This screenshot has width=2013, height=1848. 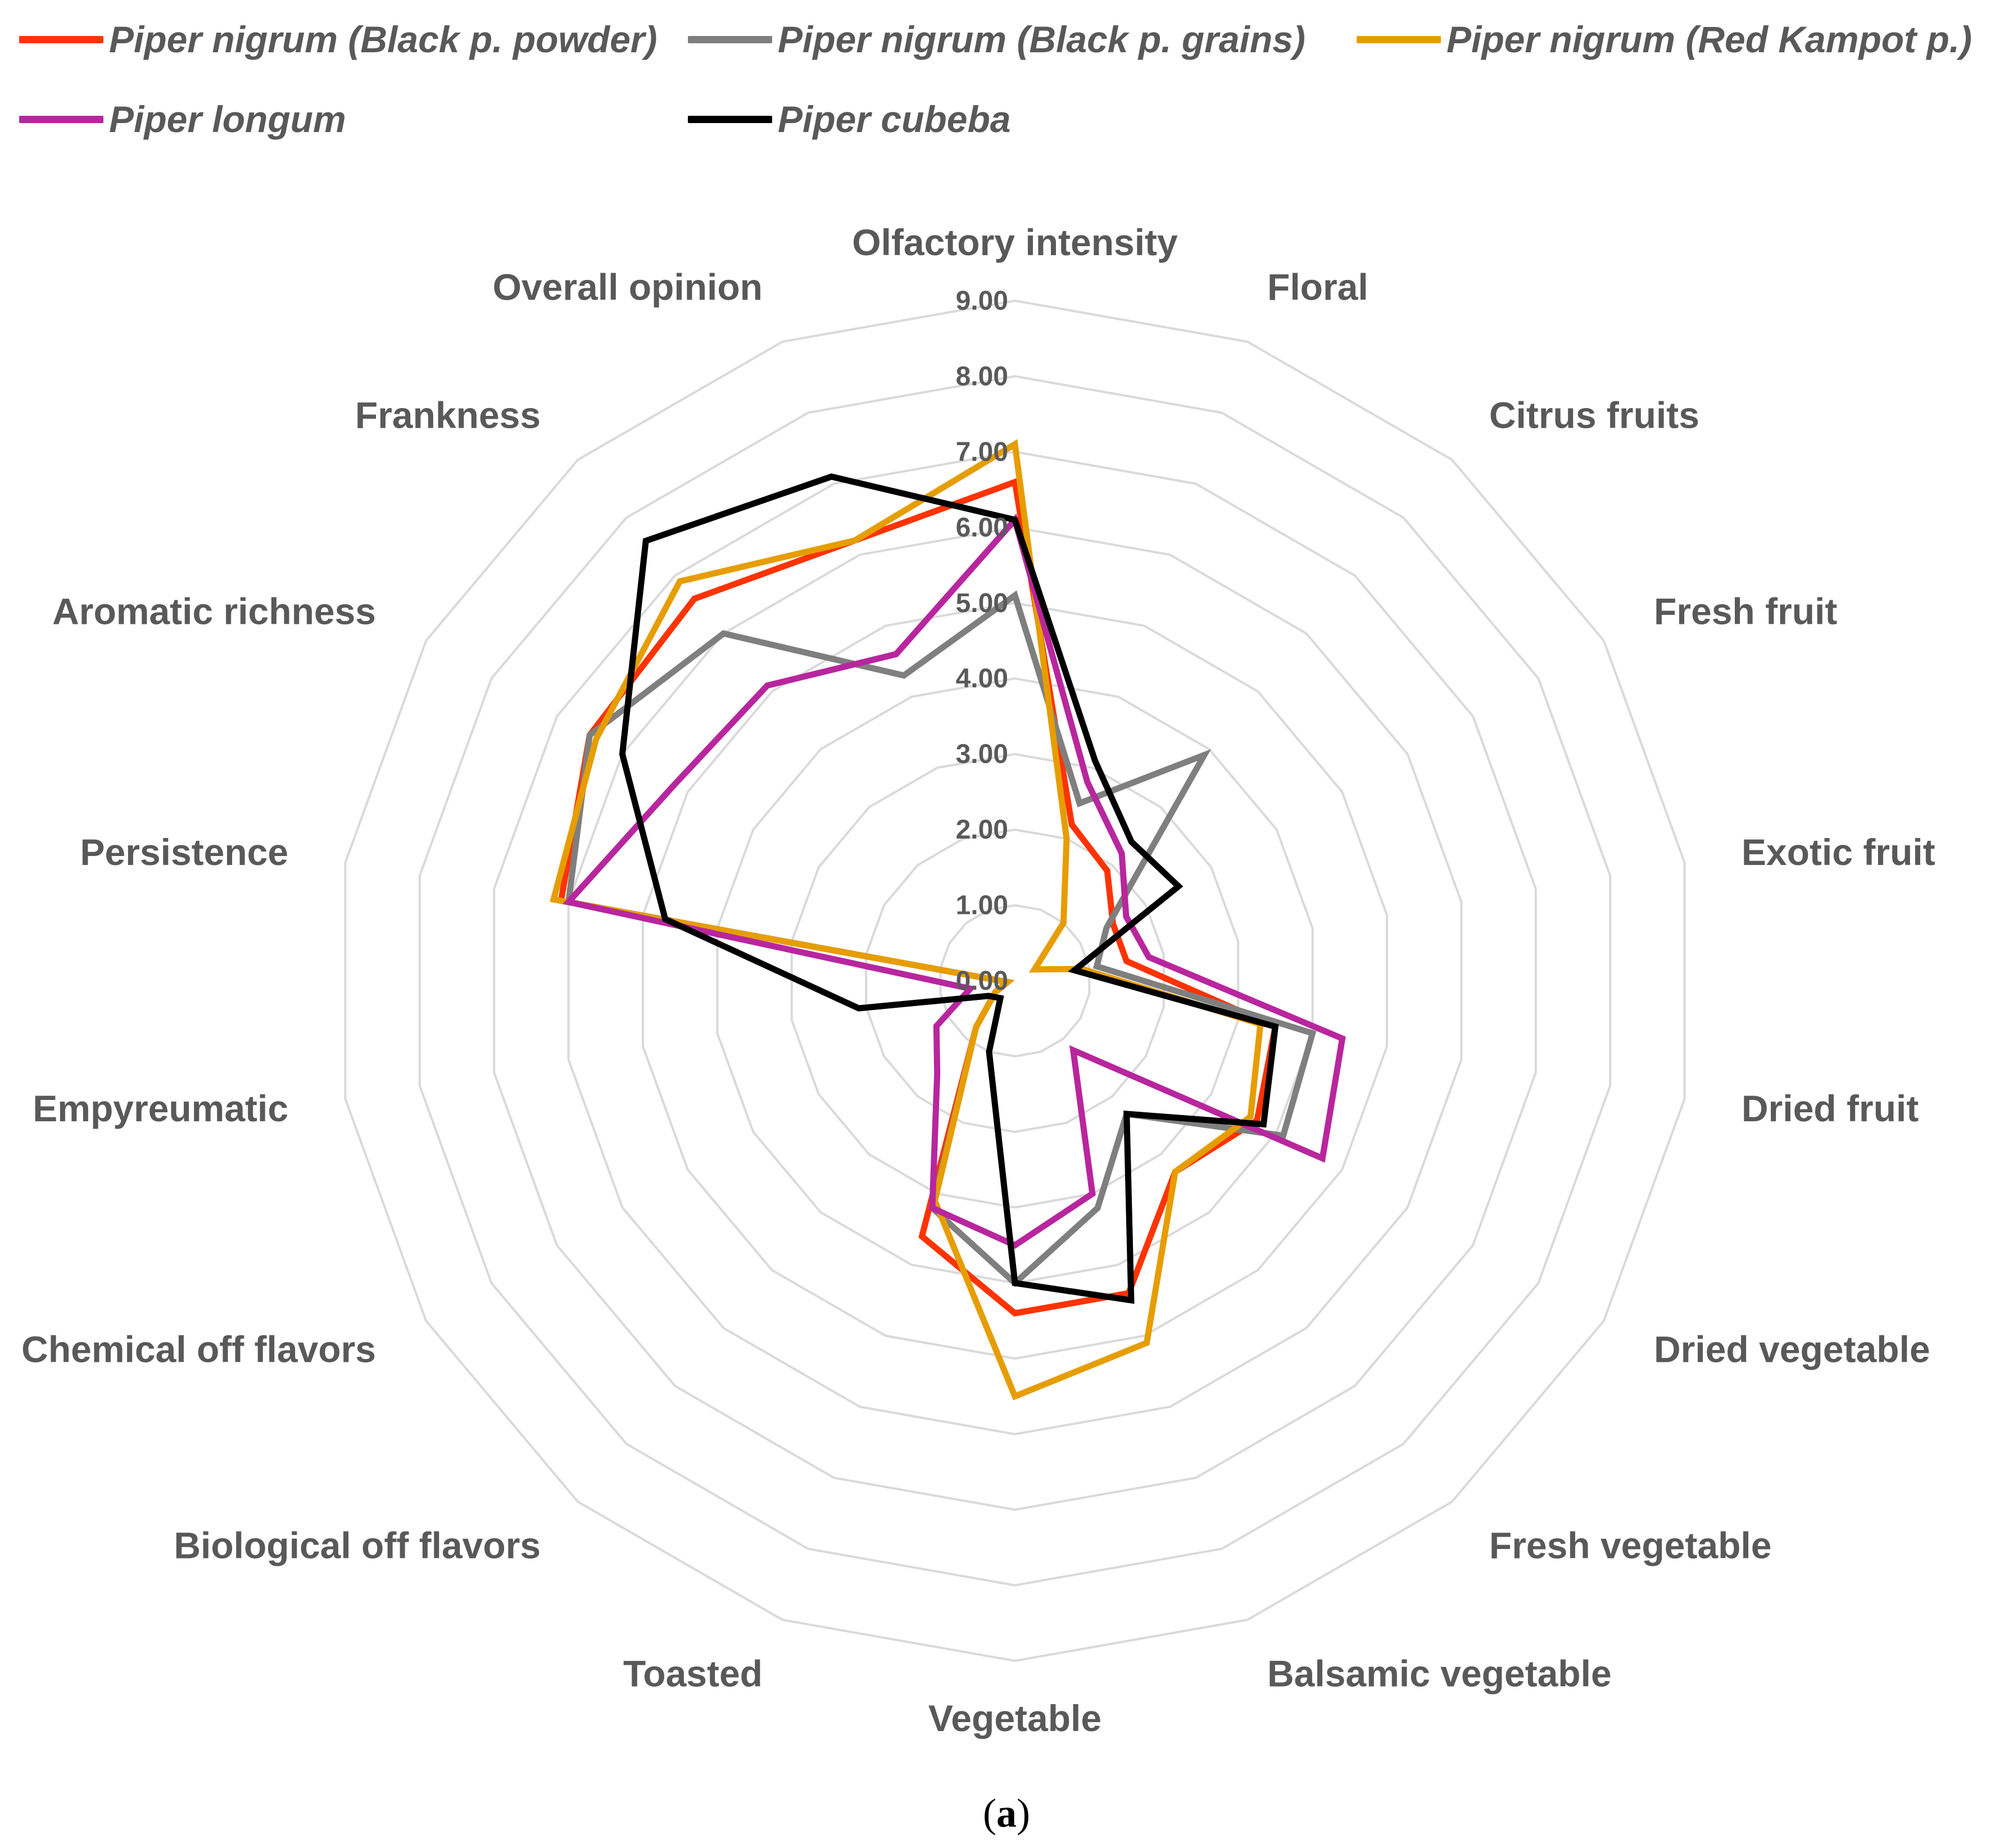 I want to click on axis-label-dried-fruit: Dried fruit, so click(x=1830, y=1108).